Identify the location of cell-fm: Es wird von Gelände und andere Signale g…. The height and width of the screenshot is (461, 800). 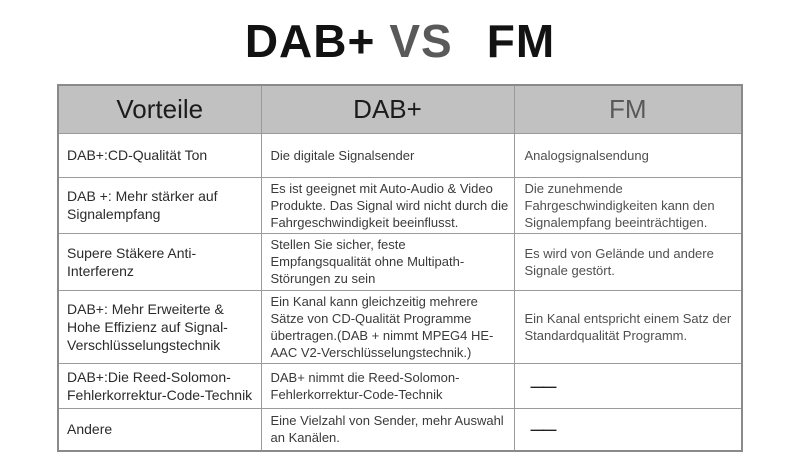
(628, 262).